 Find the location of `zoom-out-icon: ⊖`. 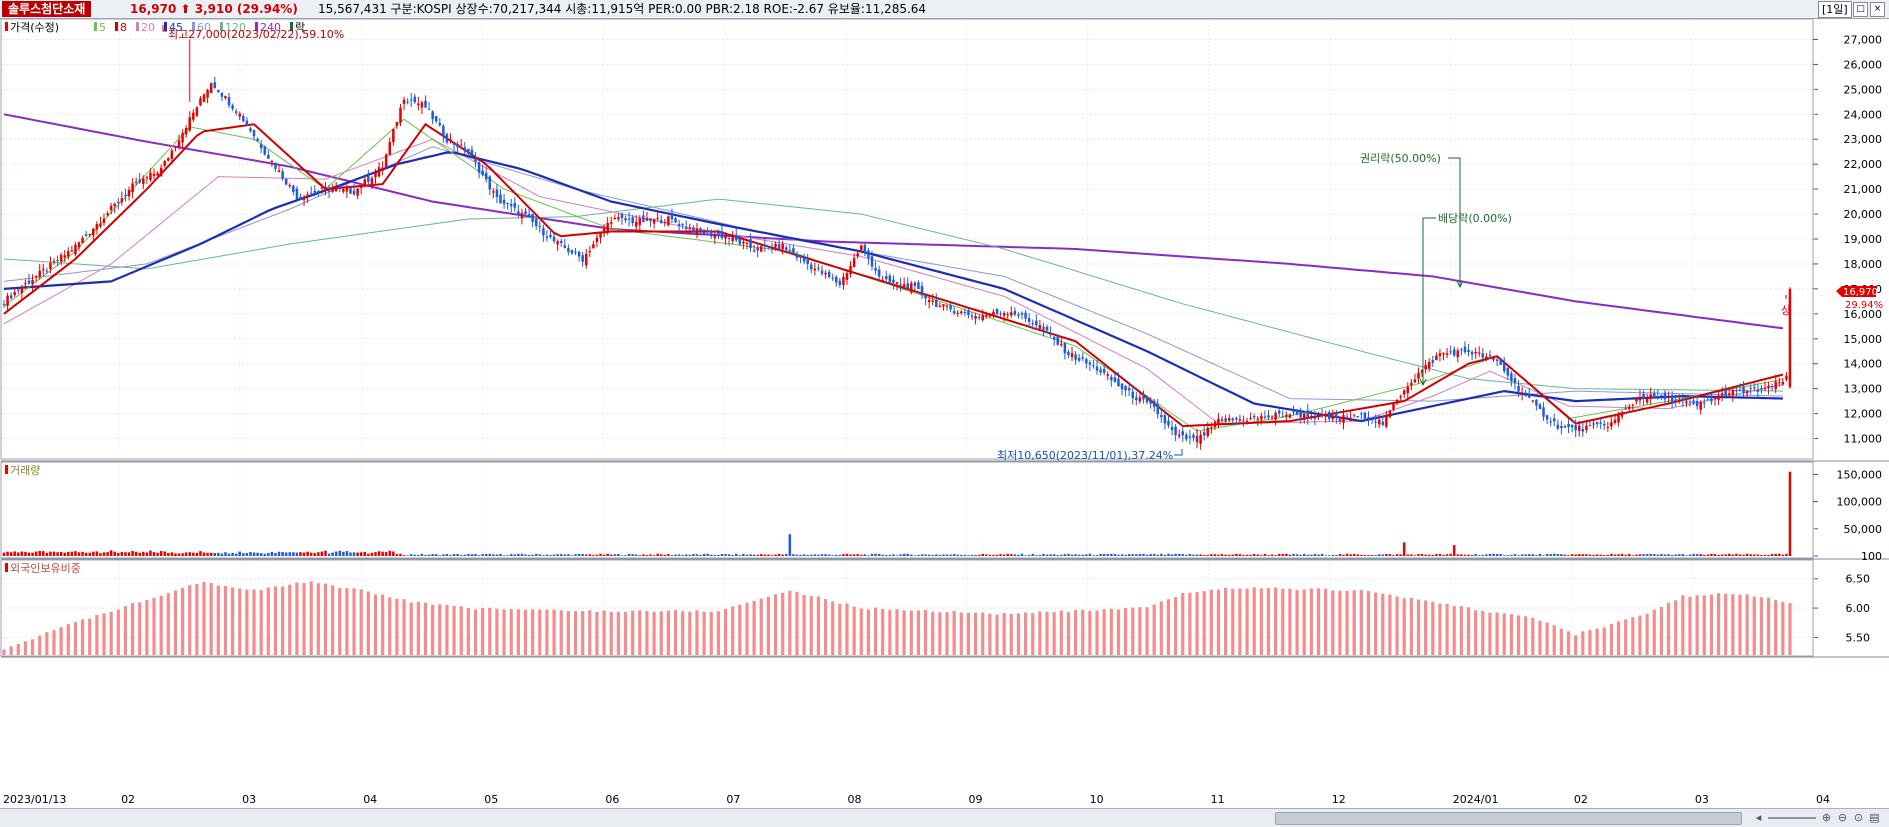

zoom-out-icon: ⊖ is located at coordinates (1842, 817).